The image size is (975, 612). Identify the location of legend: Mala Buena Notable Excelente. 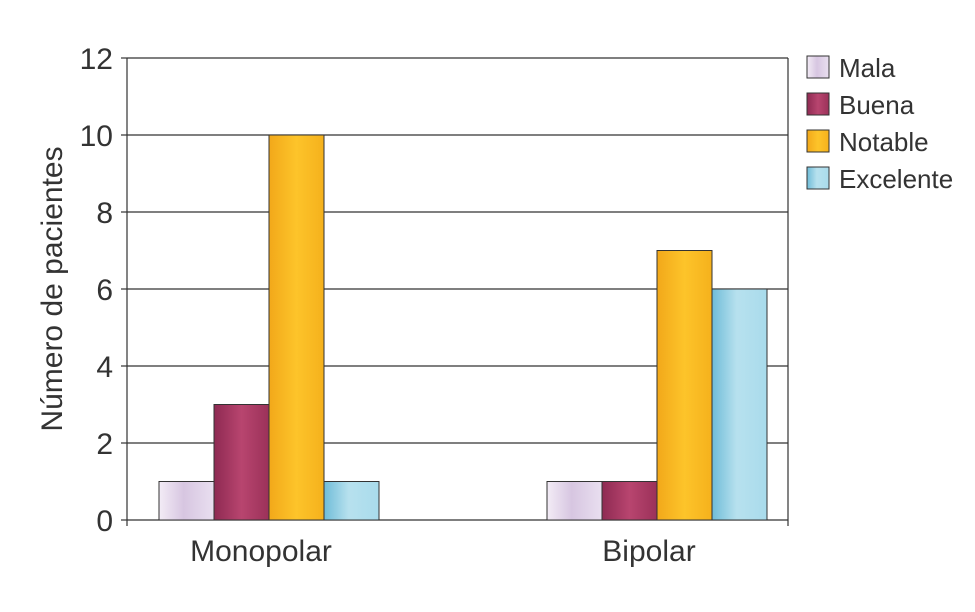
(879, 123).